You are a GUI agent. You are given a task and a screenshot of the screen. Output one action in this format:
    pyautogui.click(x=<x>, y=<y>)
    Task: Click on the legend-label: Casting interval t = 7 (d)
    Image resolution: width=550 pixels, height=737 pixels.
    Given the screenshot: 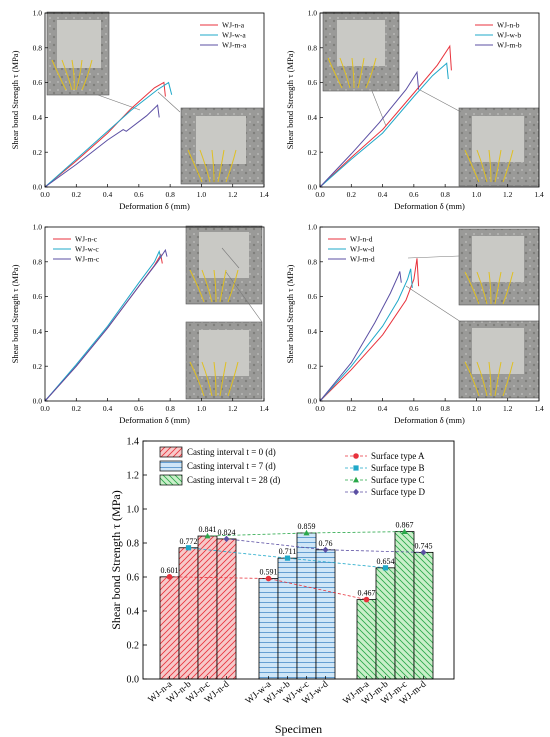 What is the action you would take?
    pyautogui.click(x=231, y=466)
    